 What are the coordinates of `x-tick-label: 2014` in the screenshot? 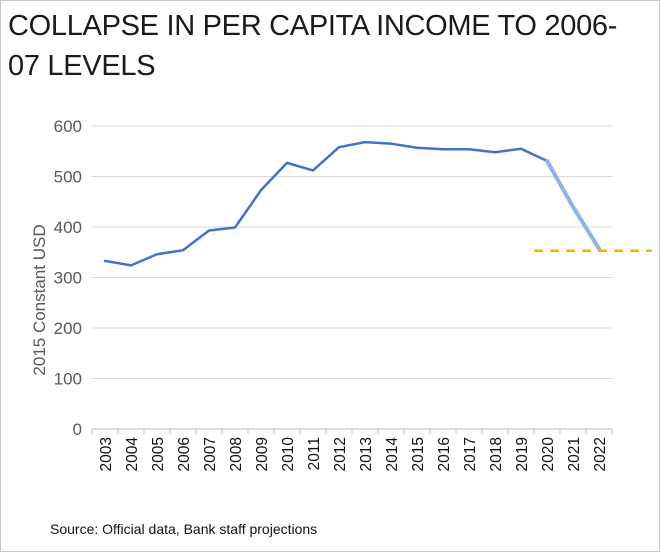 It's located at (392, 454).